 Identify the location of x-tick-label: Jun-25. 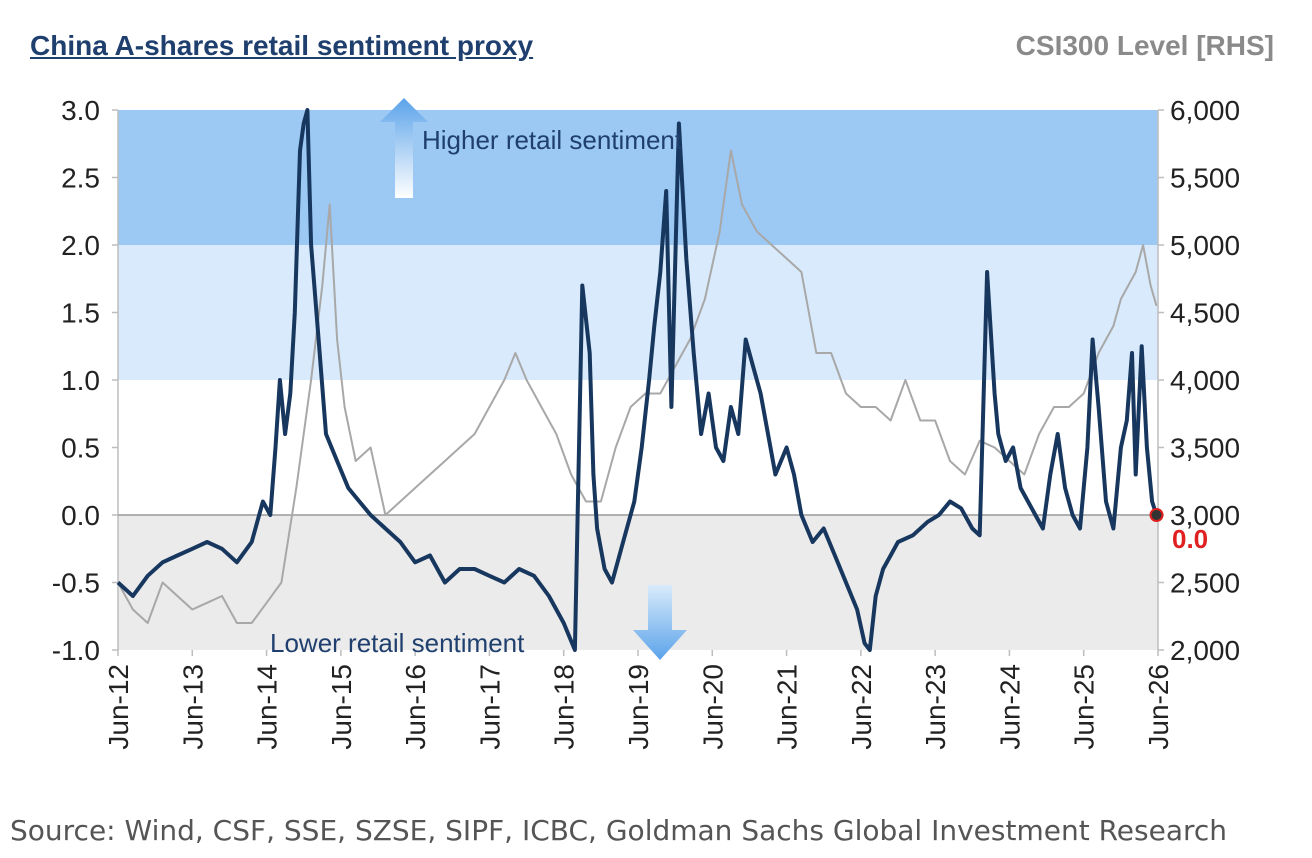
(1084, 707).